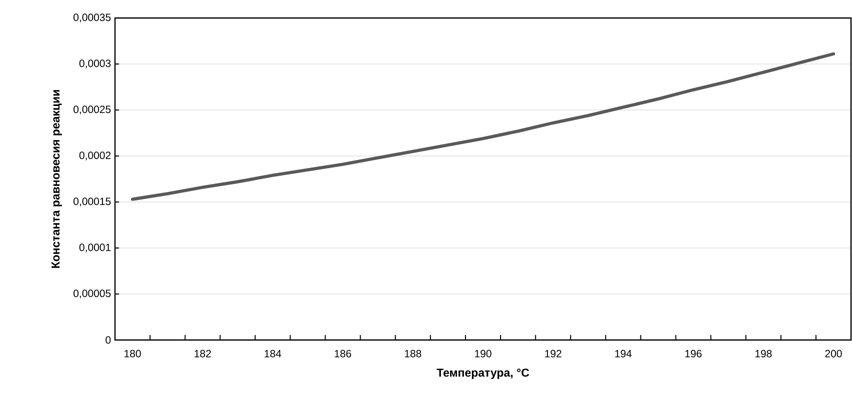 The width and height of the screenshot is (852, 417). What do you see at coordinates (132, 354) in the screenshot?
I see `x-tick-label: 180` at bounding box center [132, 354].